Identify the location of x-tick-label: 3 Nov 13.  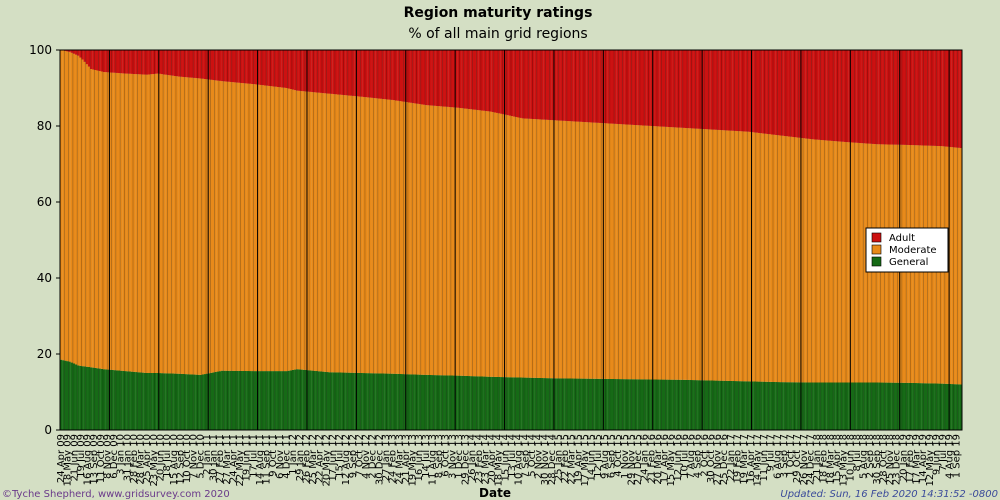
(452, 456).